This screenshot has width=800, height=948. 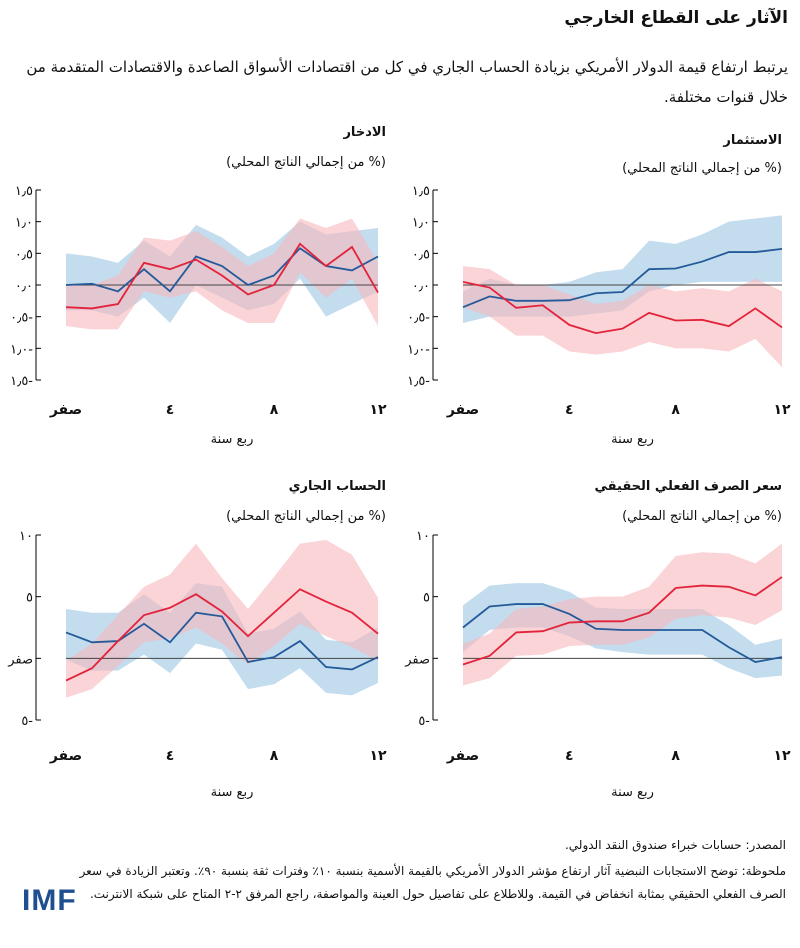 What do you see at coordinates (622, 307) in the screenshot?
I see `investment-red-series-line` at bounding box center [622, 307].